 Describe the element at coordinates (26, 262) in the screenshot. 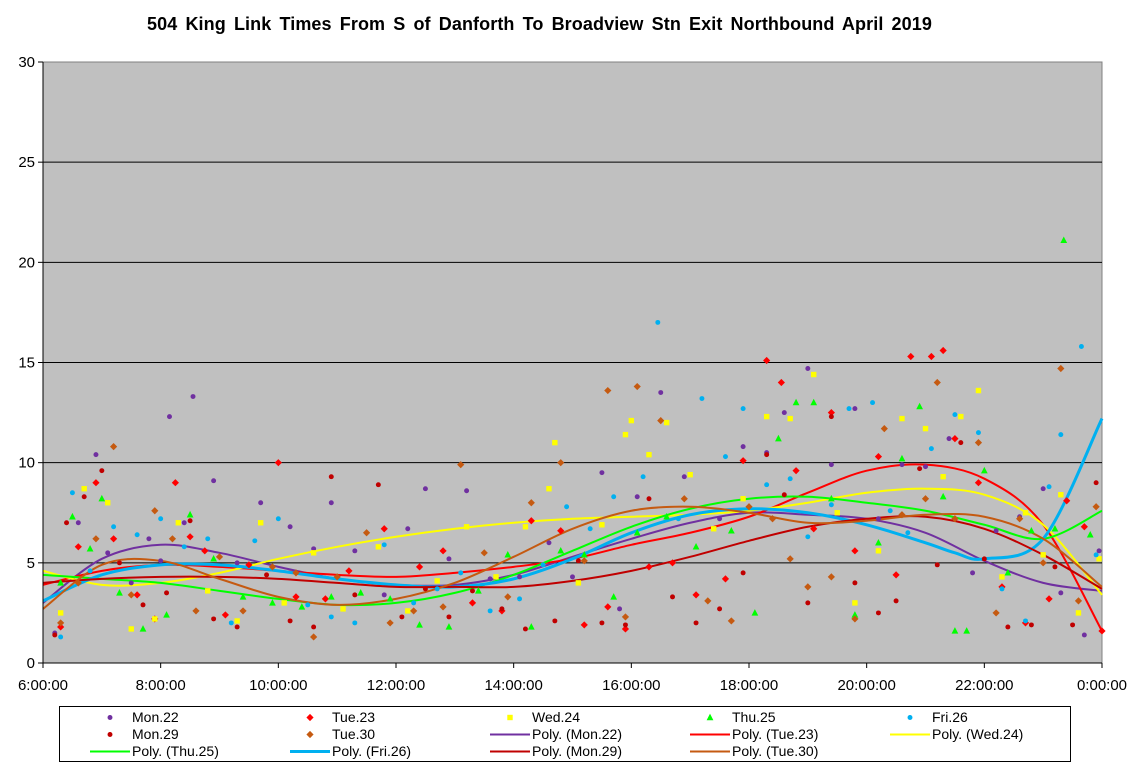

I see `y-tick-label: 20` at that location.